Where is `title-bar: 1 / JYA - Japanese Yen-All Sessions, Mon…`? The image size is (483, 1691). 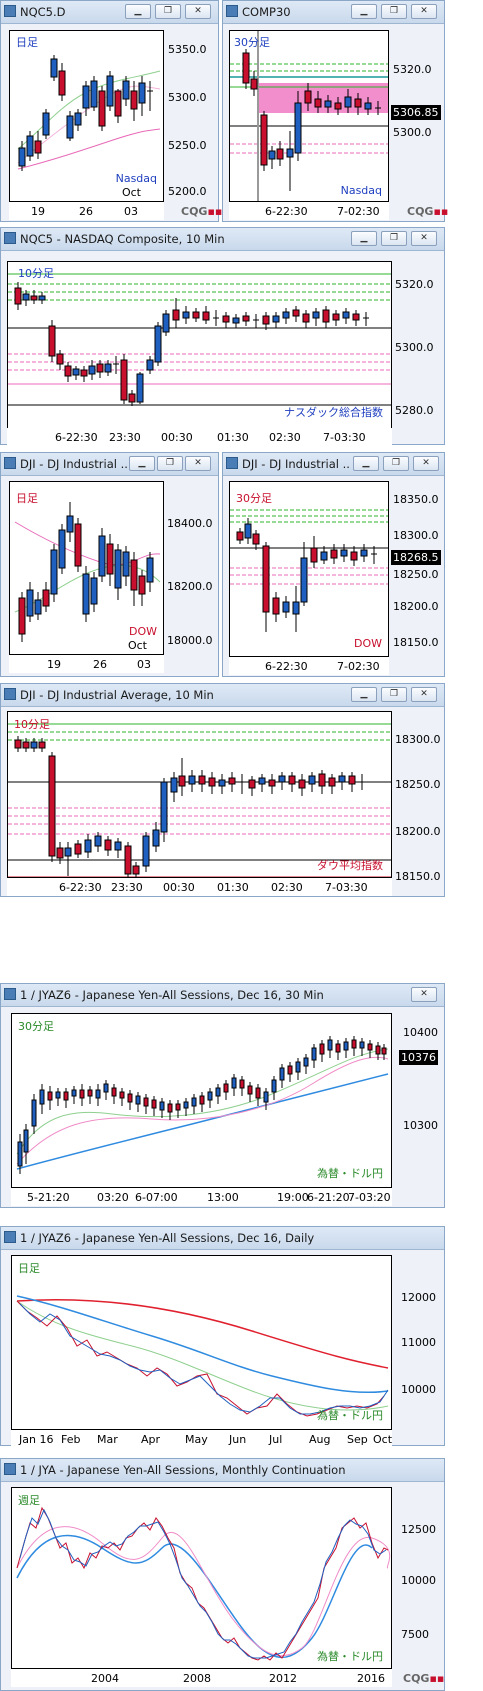
title-bar: 1 / JYA - Japanese Yen-All Sessions, Mon… is located at coordinates (222, 1470).